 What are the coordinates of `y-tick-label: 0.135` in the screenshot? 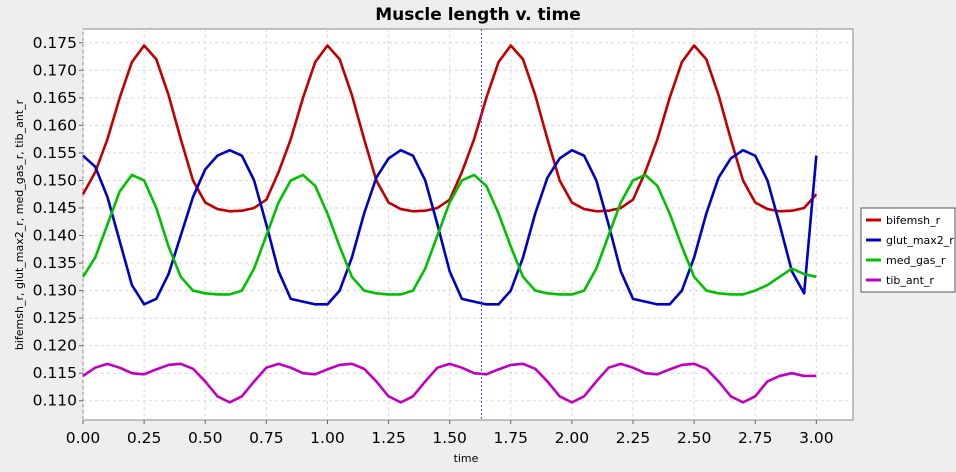 It's located at (55, 263).